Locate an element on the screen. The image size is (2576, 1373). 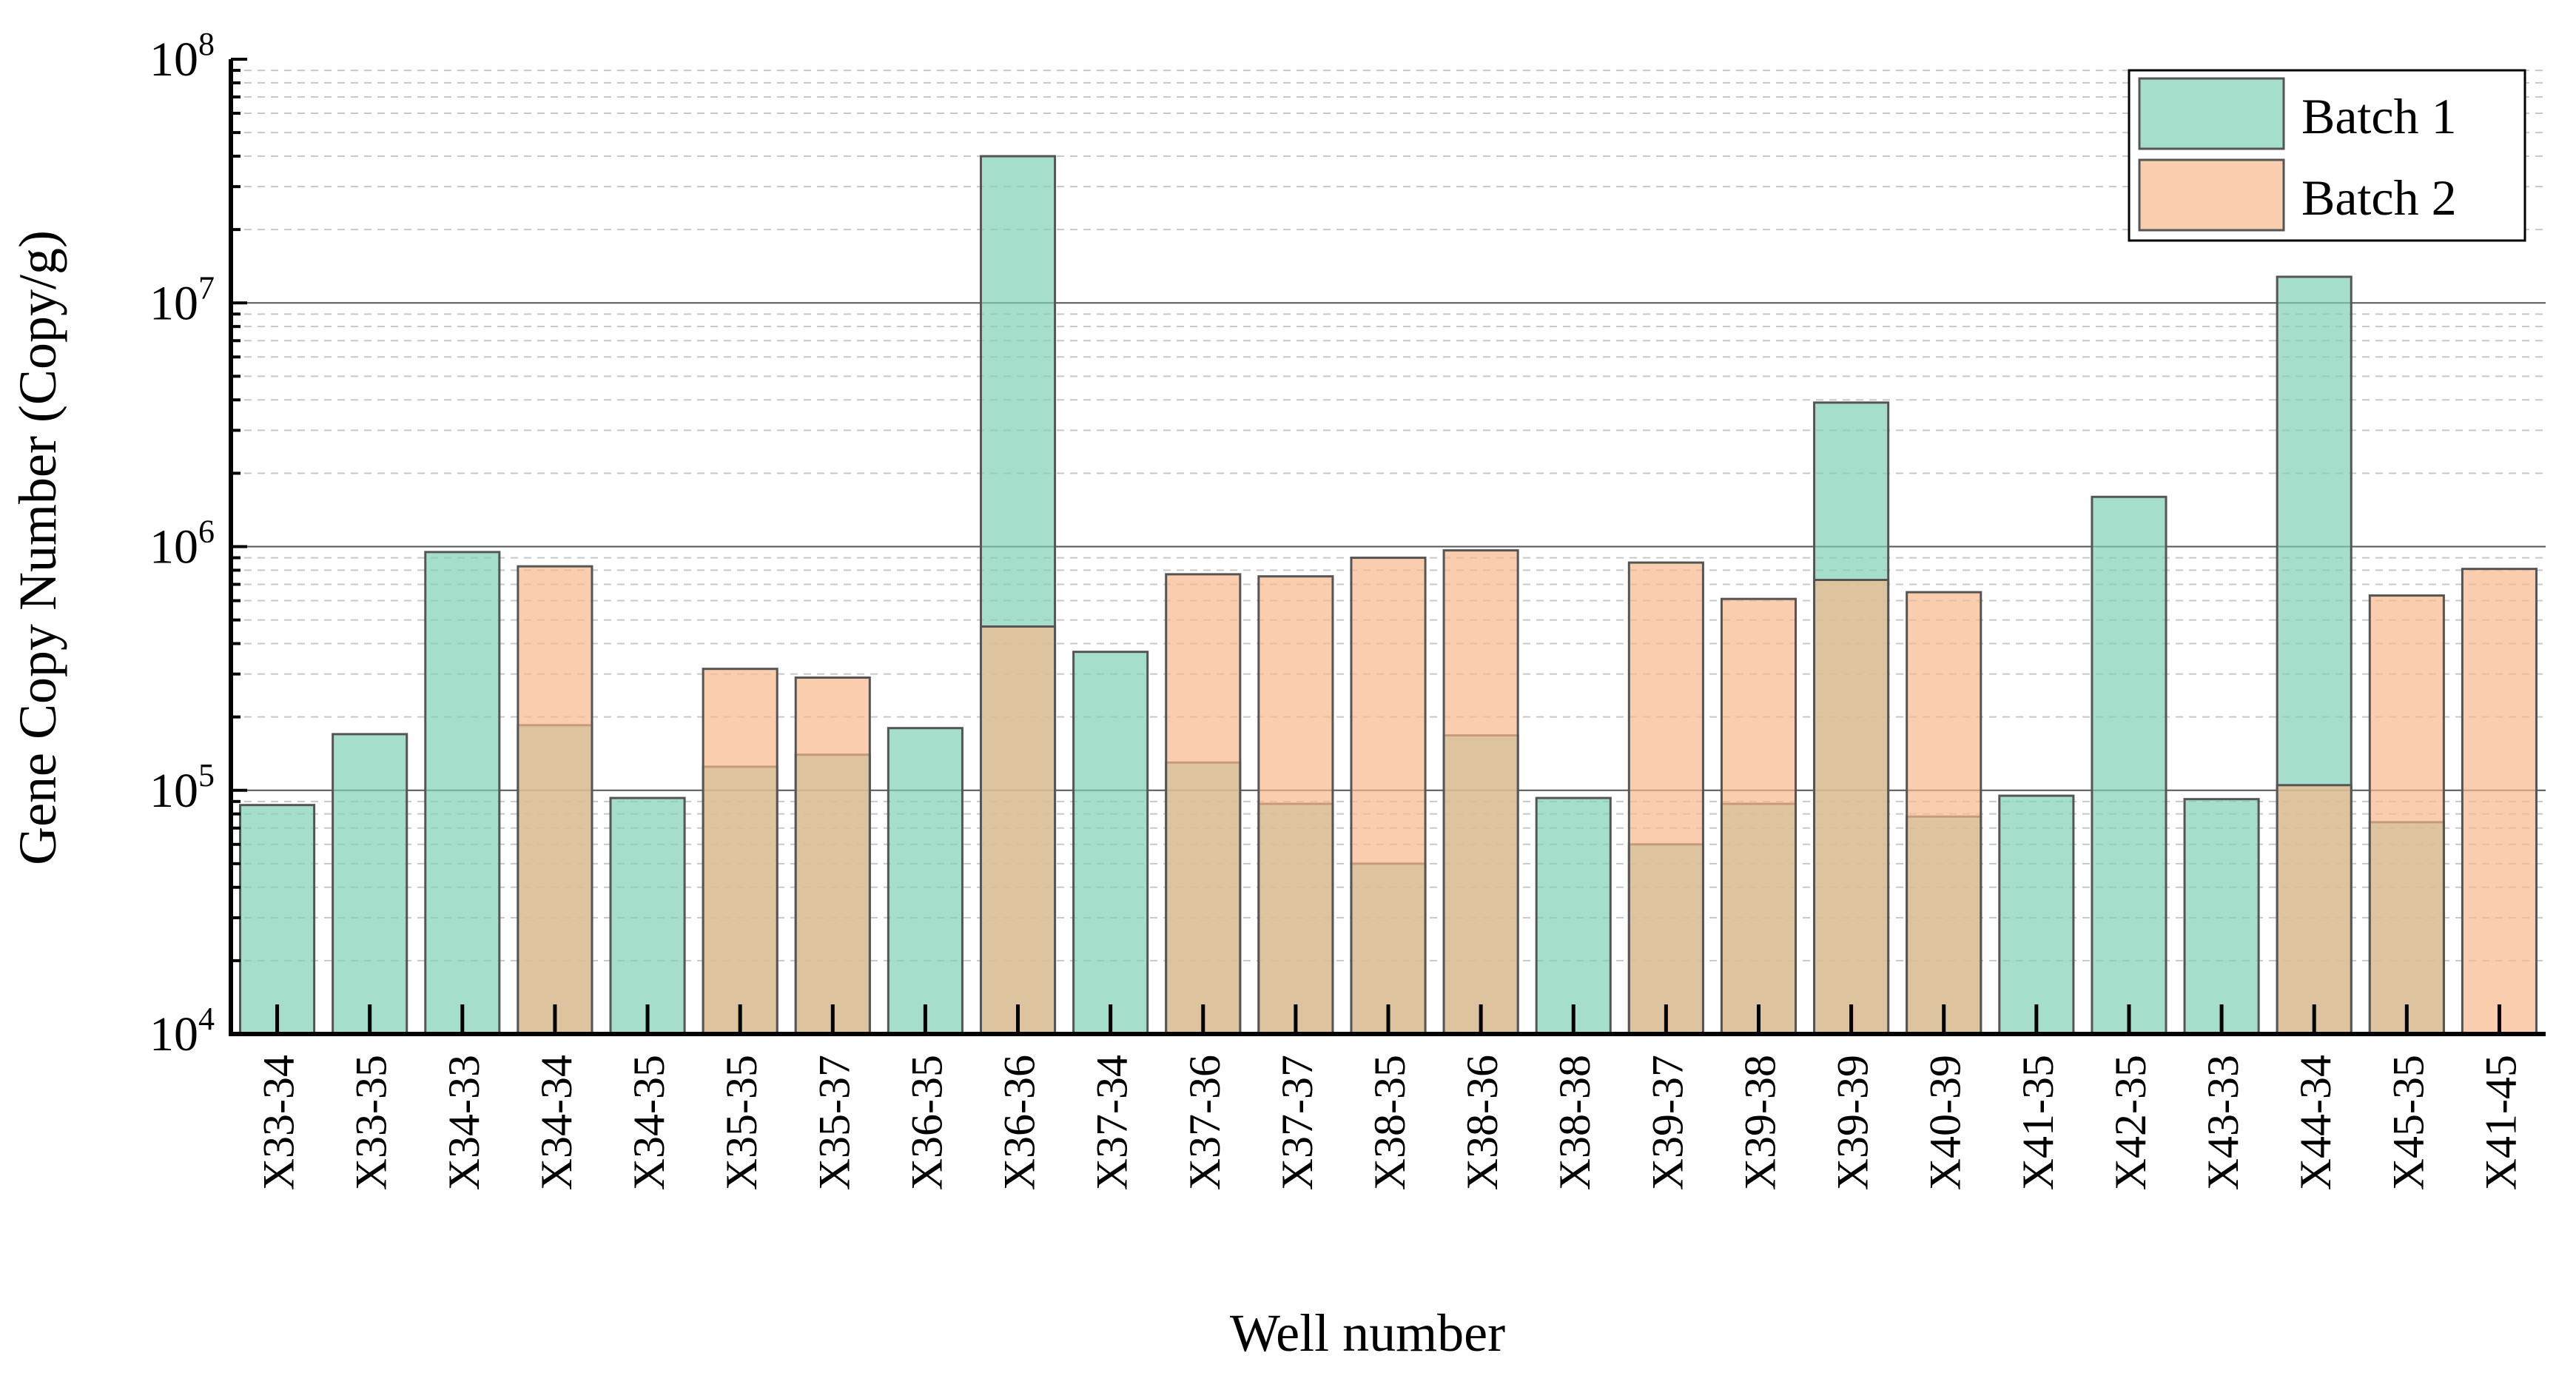
x-tick-label: X39-37 is located at coordinates (1667, 1122).